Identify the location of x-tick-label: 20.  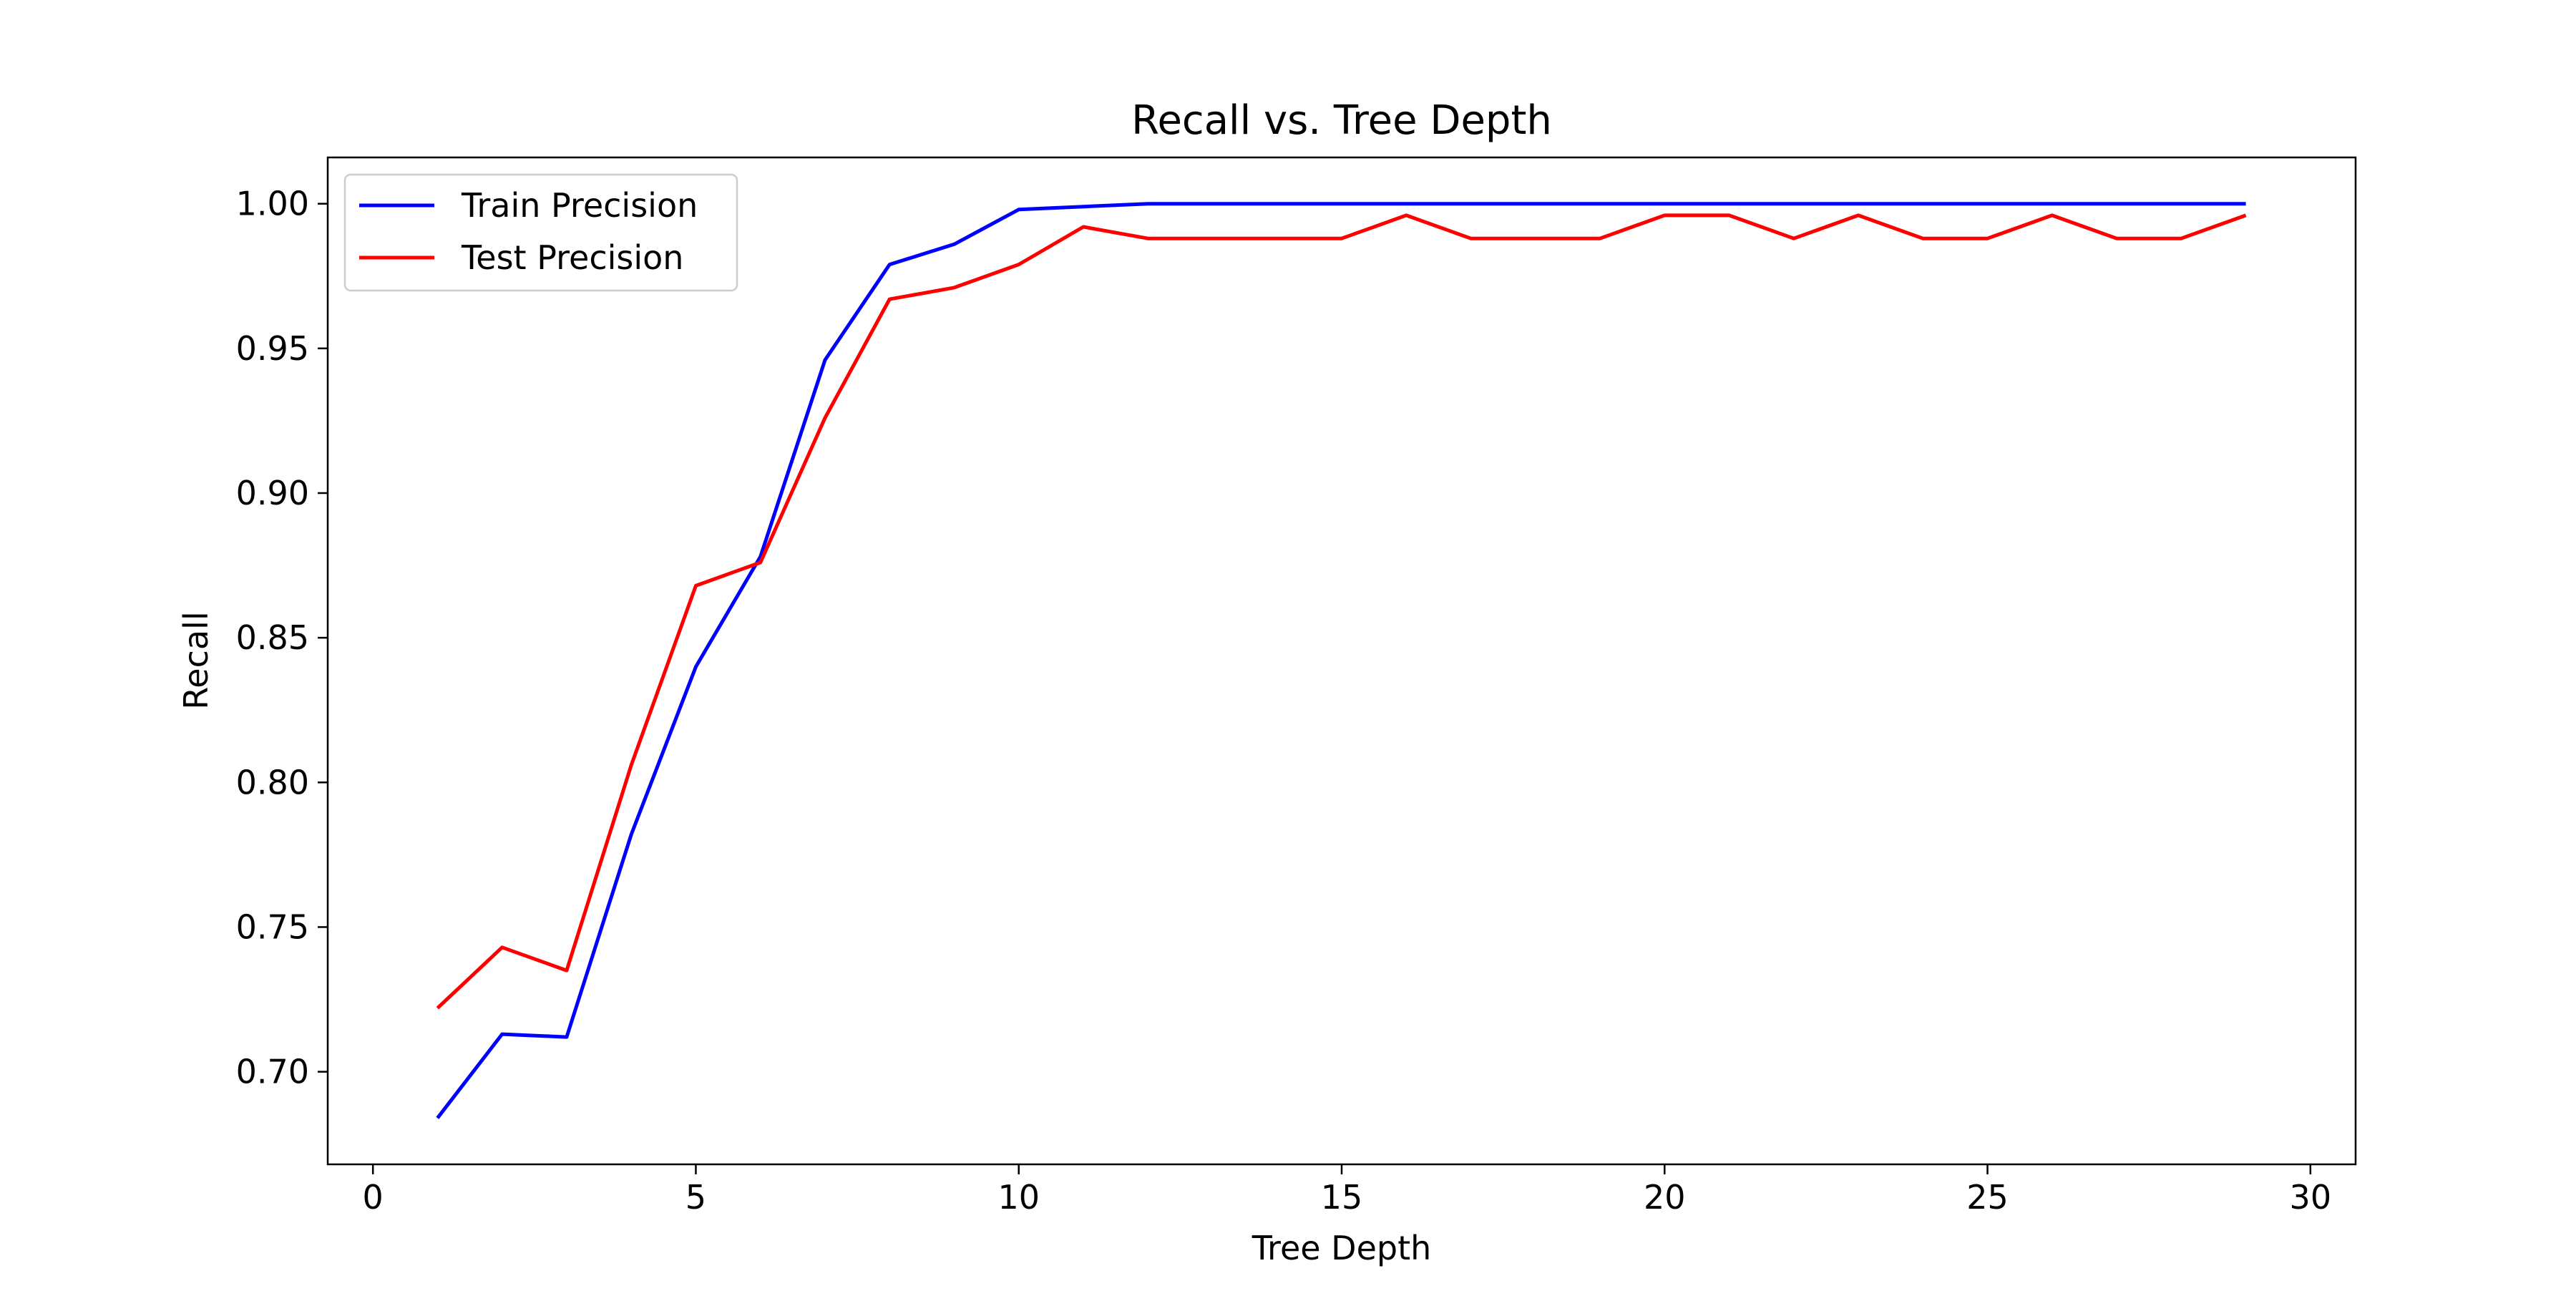
(1665, 1197).